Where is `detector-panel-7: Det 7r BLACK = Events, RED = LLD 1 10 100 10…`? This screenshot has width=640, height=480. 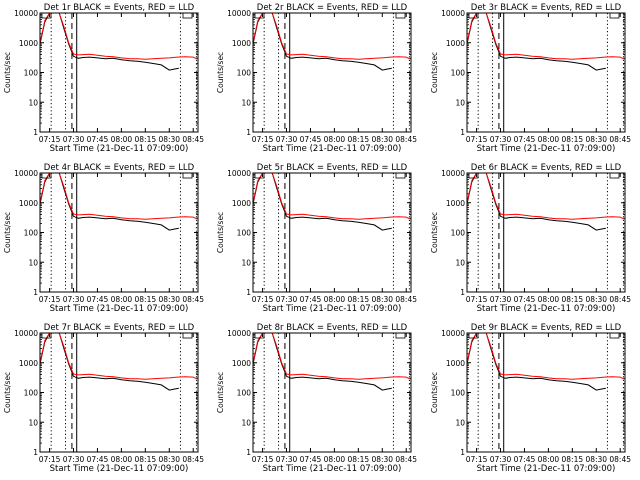 detector-panel-7: Det 7r BLACK = Events, RED = LLD 1 10 100 10… is located at coordinates (103, 398).